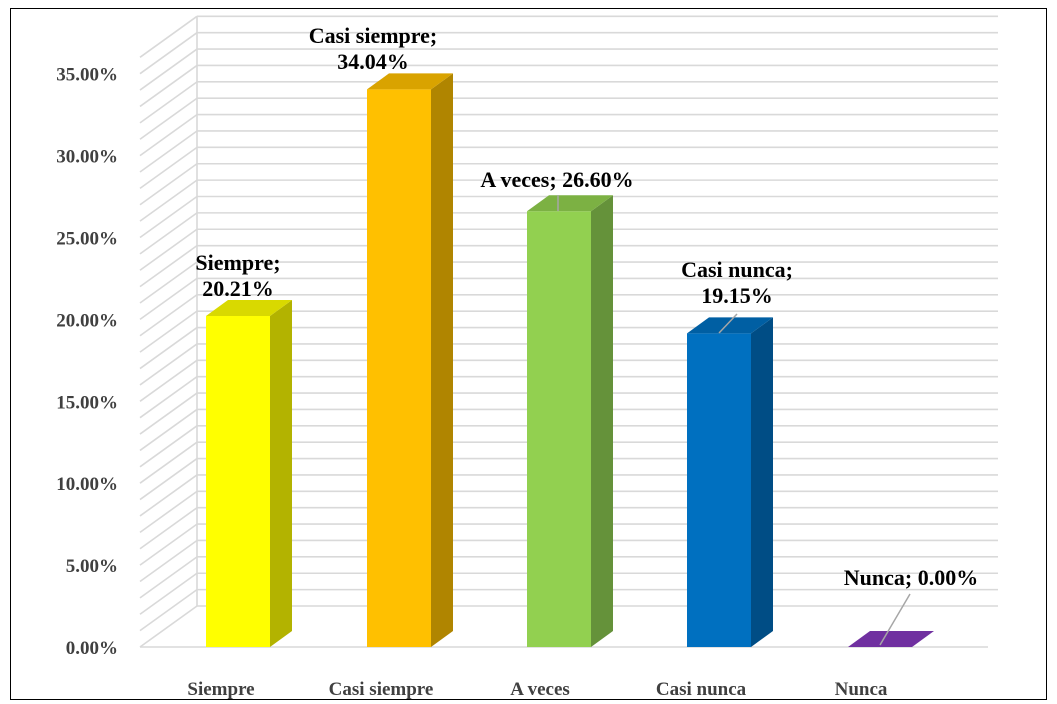 The width and height of the screenshot is (1057, 704). Describe the element at coordinates (861, 689) in the screenshot. I see `x-category-label: Nunca` at that location.